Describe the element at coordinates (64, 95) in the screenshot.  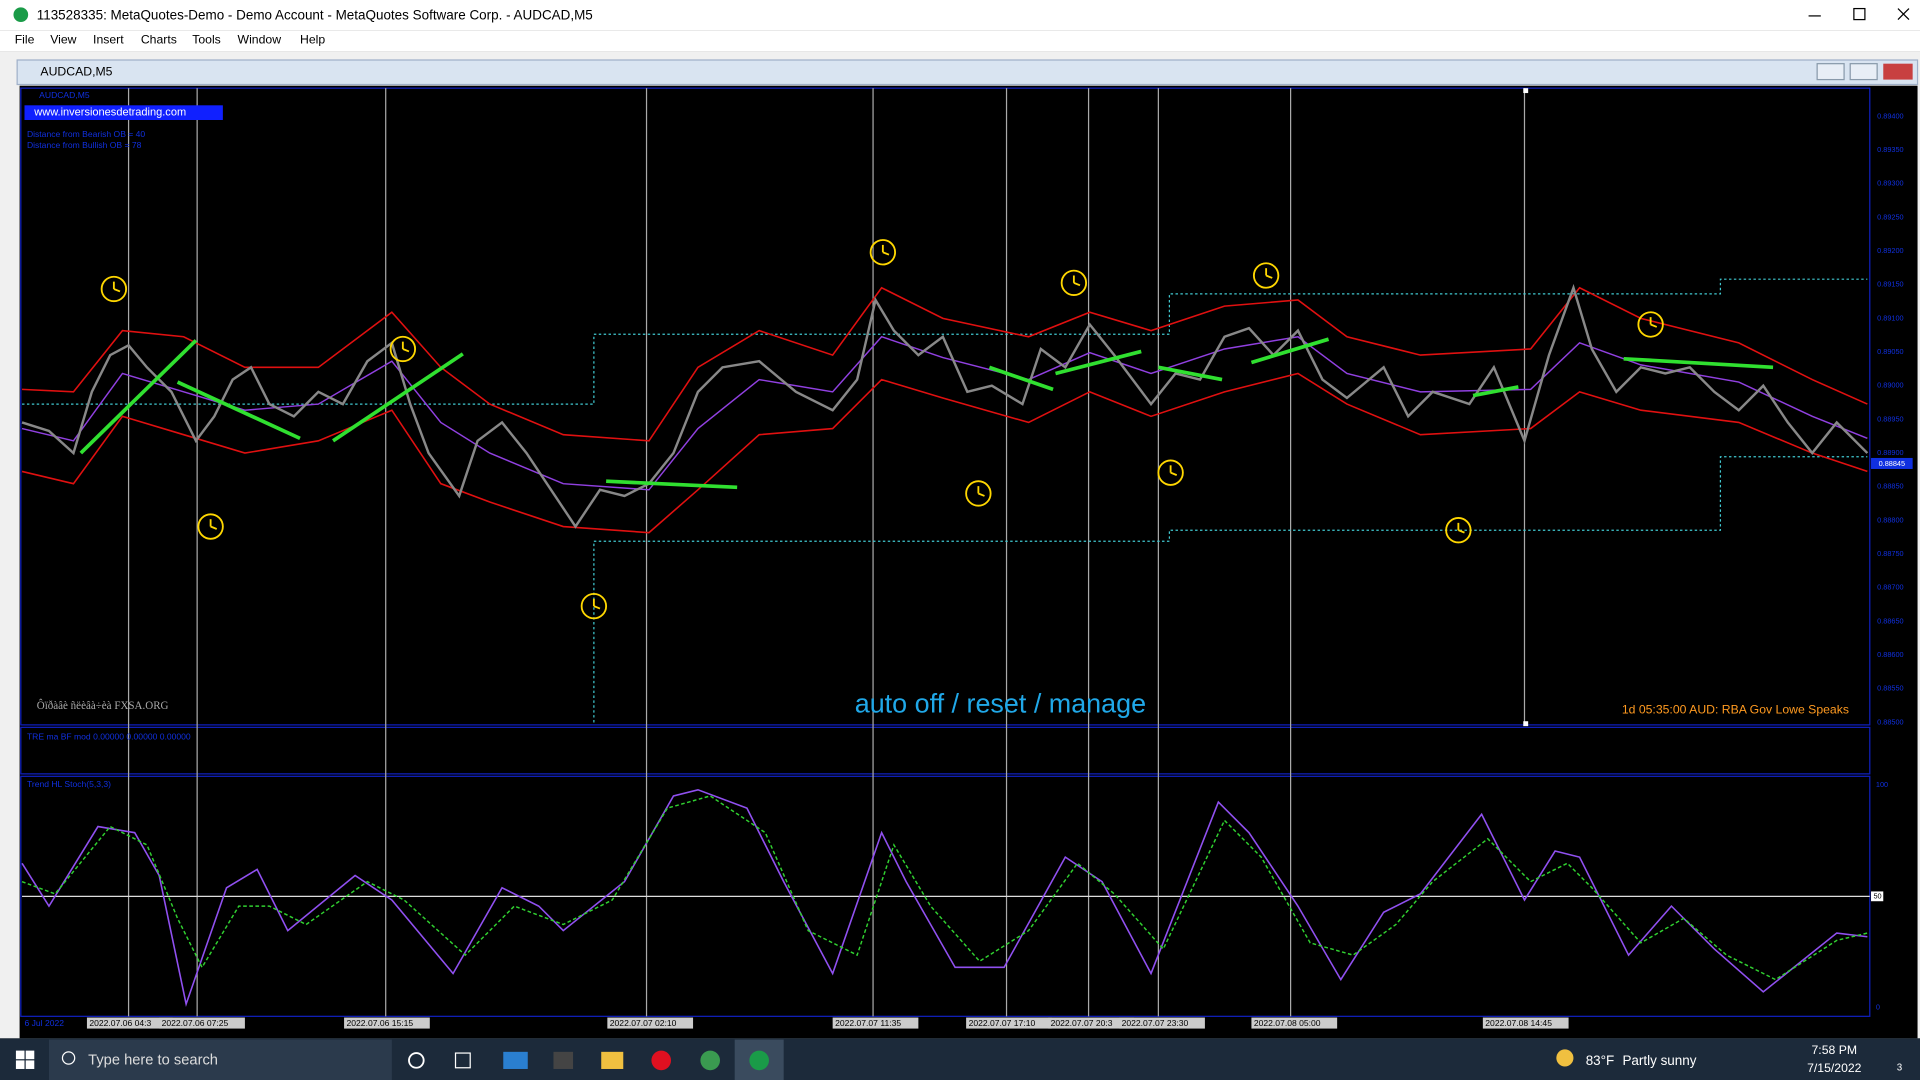
I see `symbol-label: AUDCAD,M5` at that location.